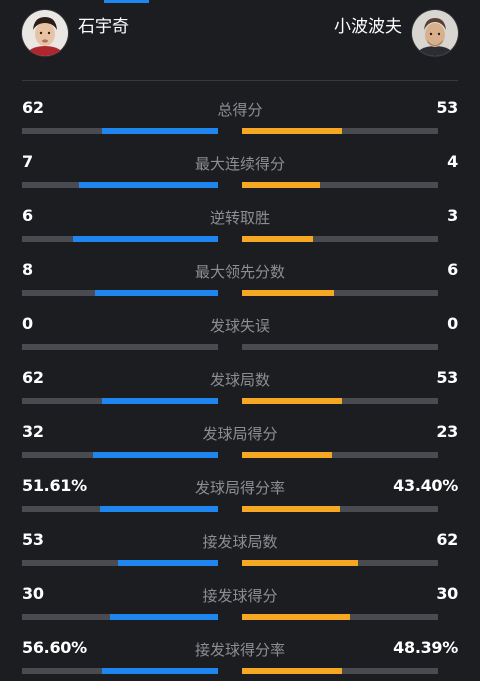  Describe the element at coordinates (240, 542) in the screenshot. I see `stat-label: 接发球局数` at that location.